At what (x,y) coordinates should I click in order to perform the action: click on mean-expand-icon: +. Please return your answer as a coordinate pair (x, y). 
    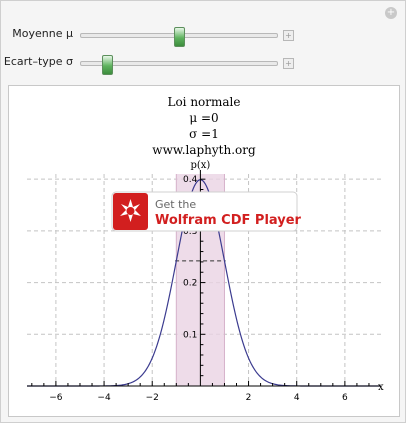
    Looking at the image, I should click on (288, 35).